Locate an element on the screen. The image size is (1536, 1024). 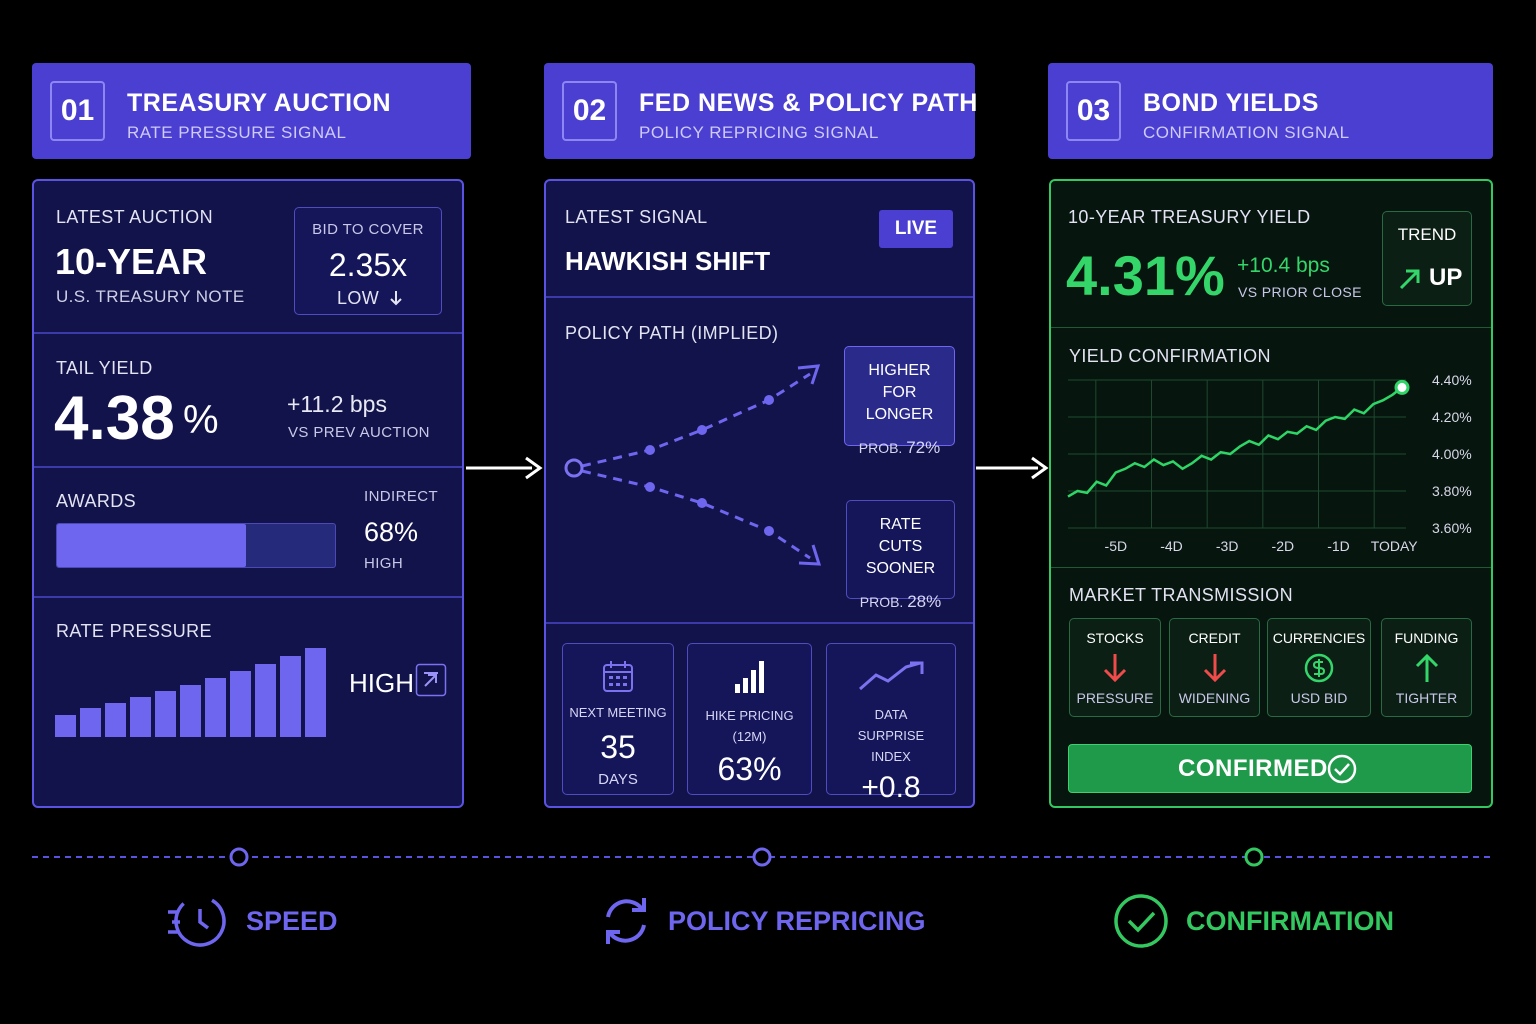
y-tick-label: 4.40% is located at coordinates (1452, 380).